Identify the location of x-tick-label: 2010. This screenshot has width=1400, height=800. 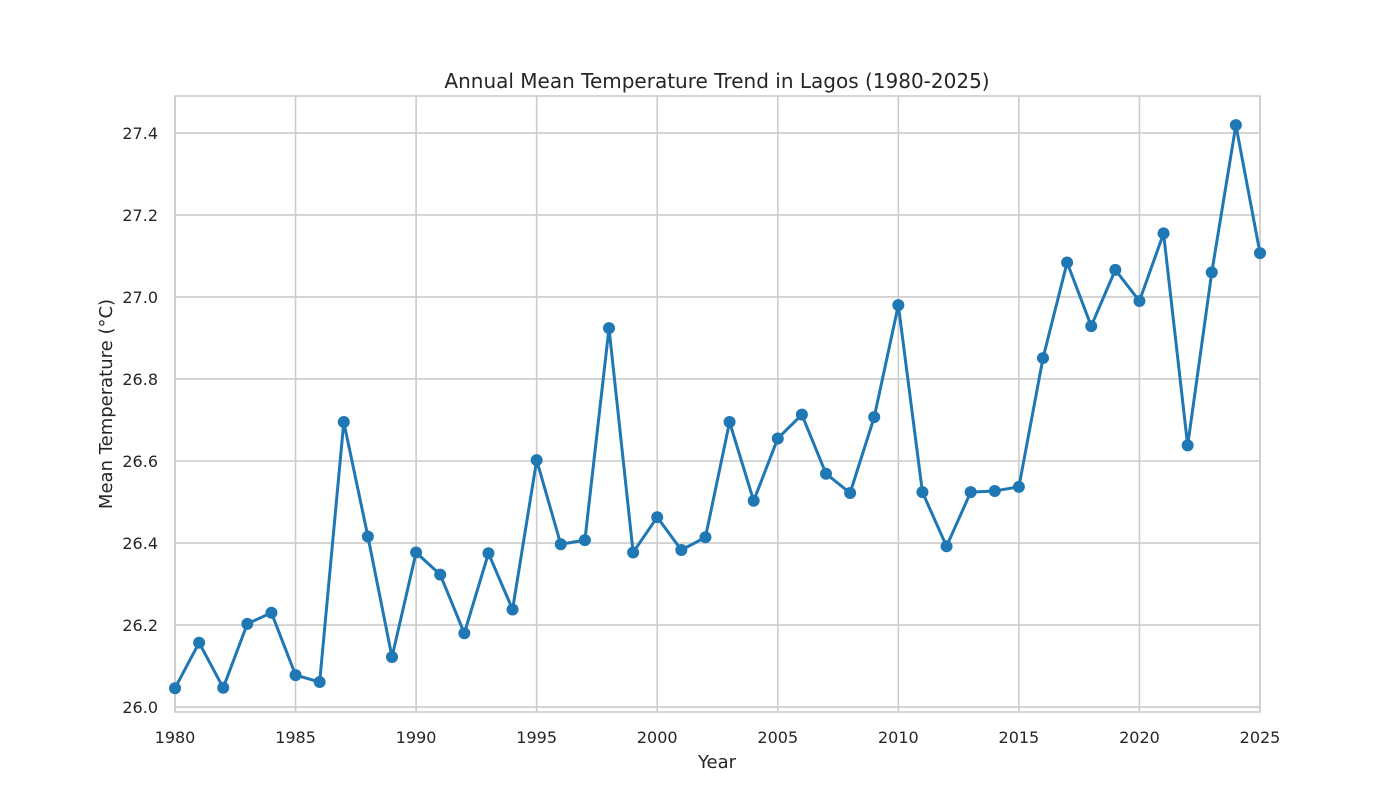
(898, 737).